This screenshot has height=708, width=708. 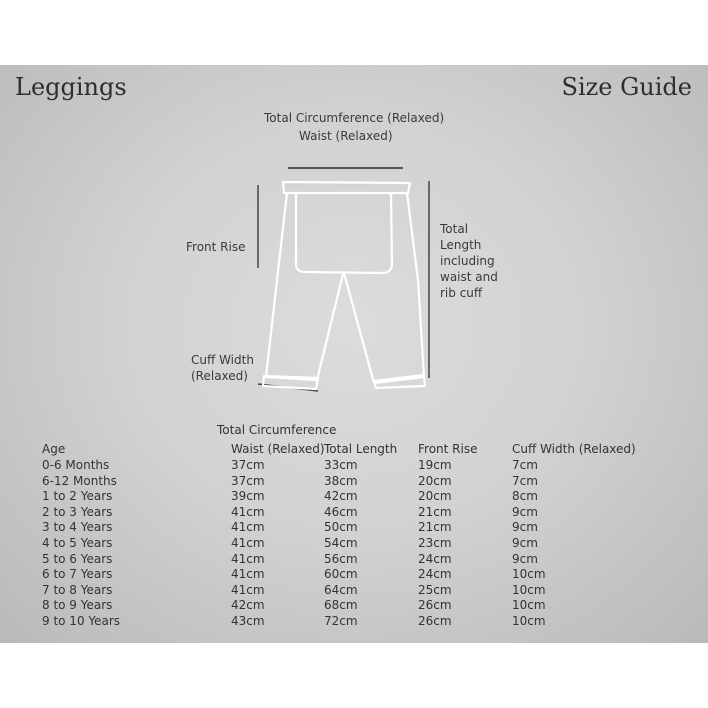 I want to click on age-cell: 4 to 5 Years, so click(x=77, y=543).